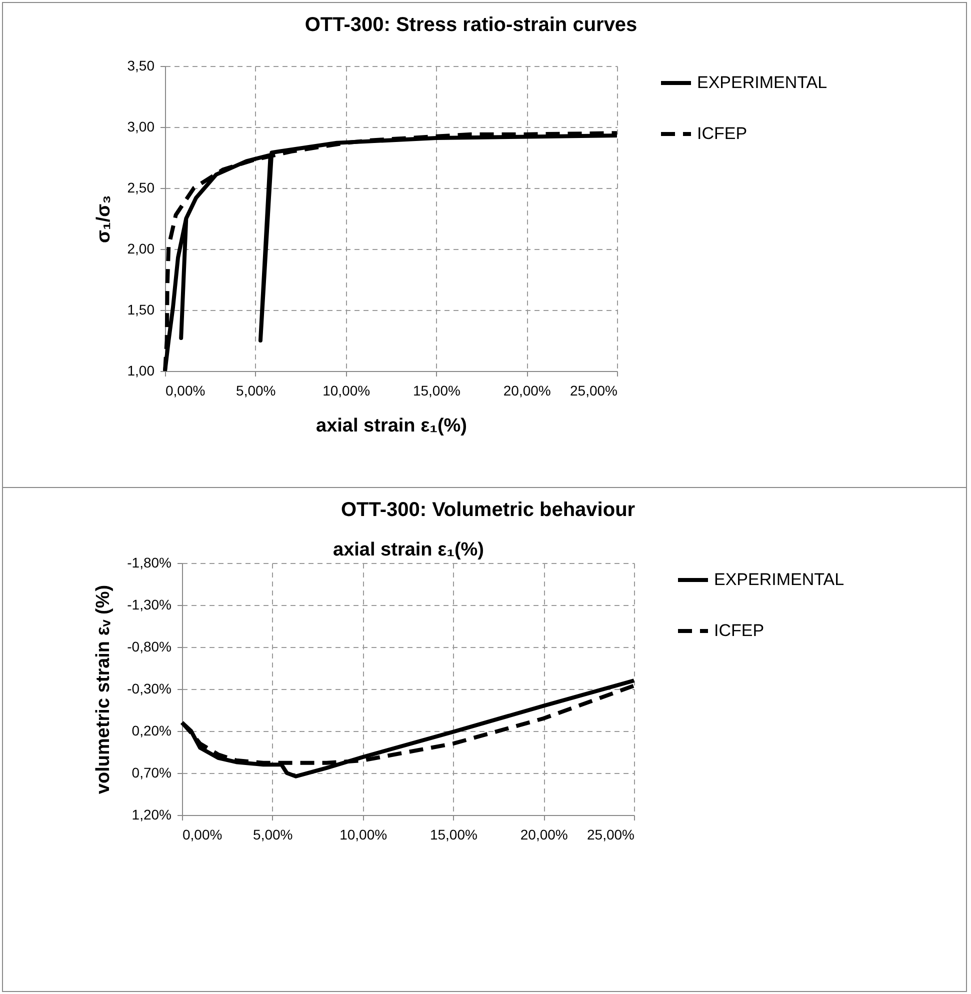 Image resolution: width=971 pixels, height=994 pixels. I want to click on y-tick-label: 2,50, so click(141, 188).